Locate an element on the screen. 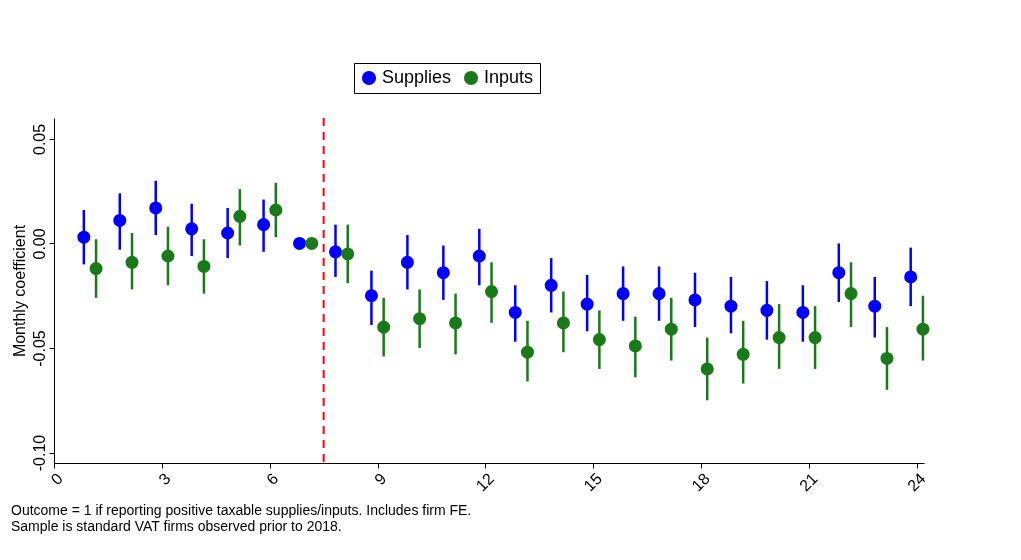  x-tick-label: 9 is located at coordinates (380, 479).